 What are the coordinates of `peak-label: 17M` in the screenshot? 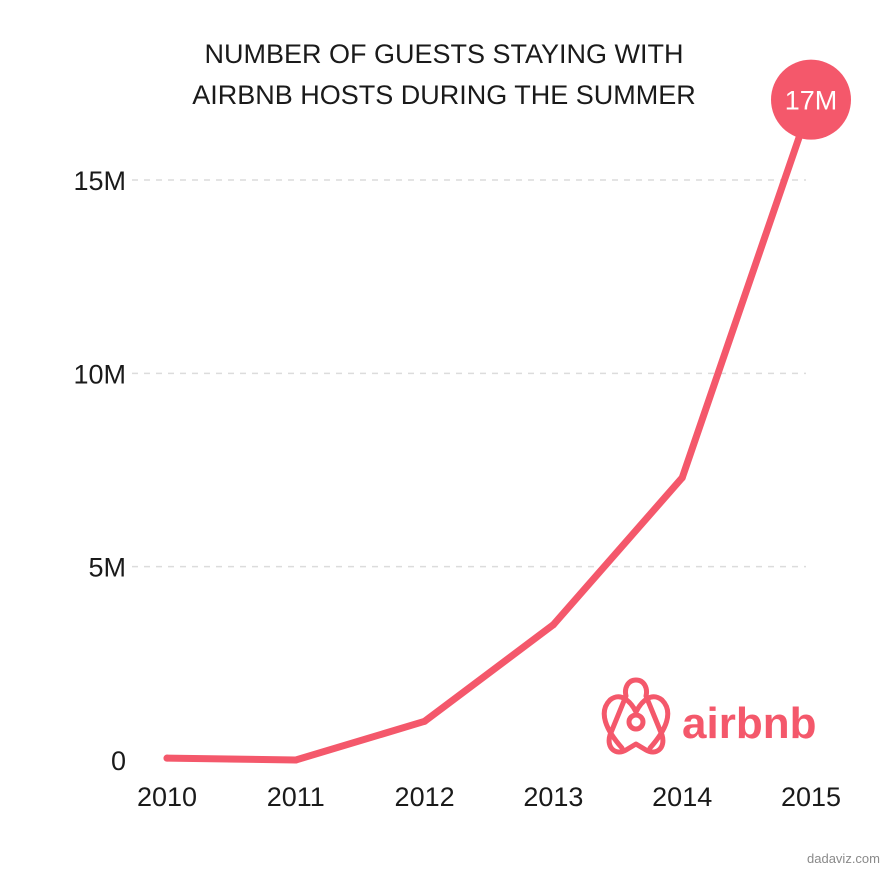 It's located at (811, 101).